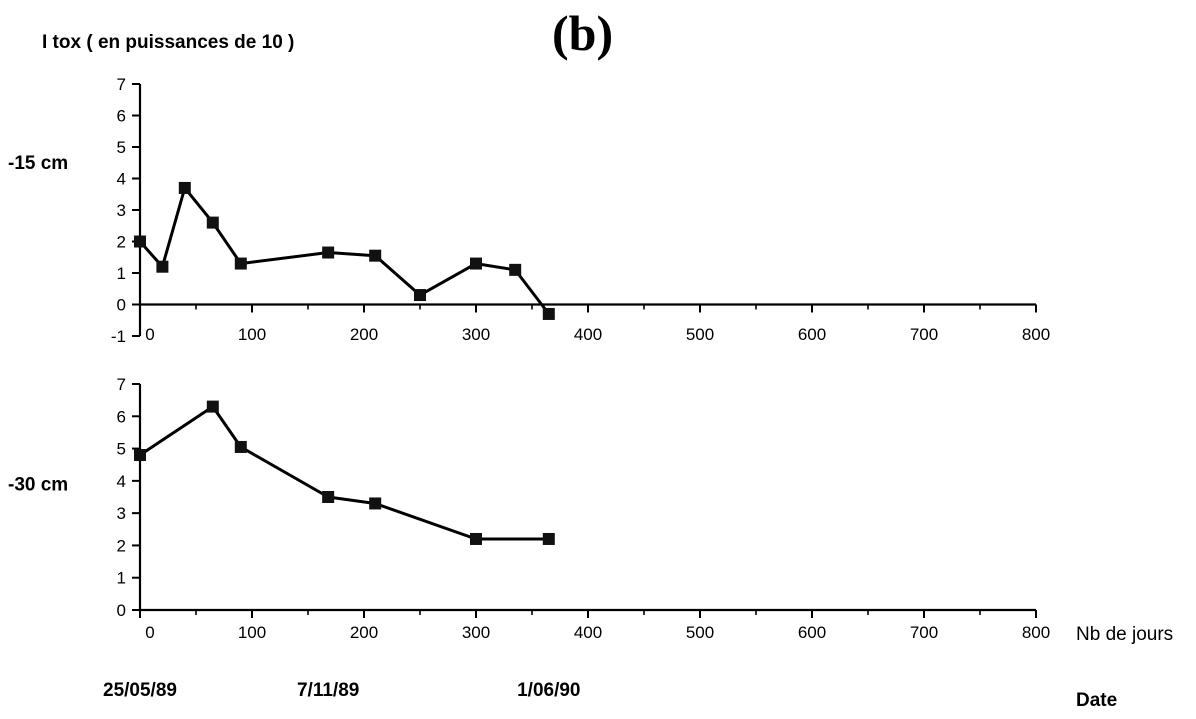  What do you see at coordinates (582, 33) in the screenshot?
I see `panel-label: (b)` at bounding box center [582, 33].